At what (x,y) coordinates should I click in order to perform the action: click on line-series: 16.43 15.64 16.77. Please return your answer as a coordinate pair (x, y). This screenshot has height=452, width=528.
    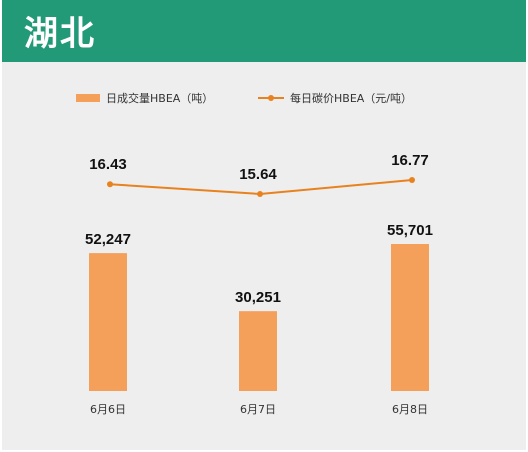
    Looking at the image, I should click on (259, 174).